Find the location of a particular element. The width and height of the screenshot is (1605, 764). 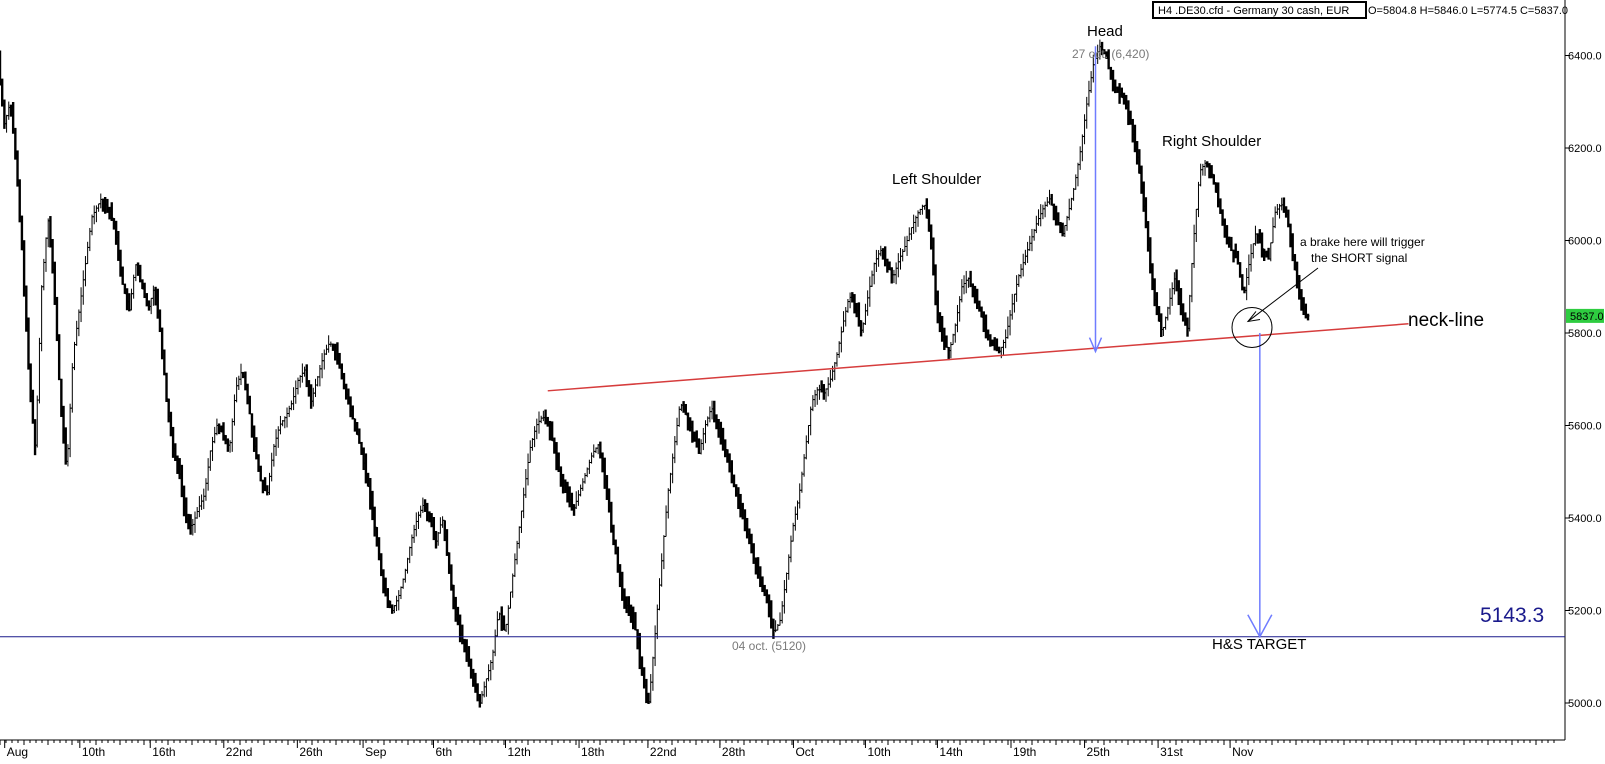

target-value-label: 5143.3 is located at coordinates (1512, 615).